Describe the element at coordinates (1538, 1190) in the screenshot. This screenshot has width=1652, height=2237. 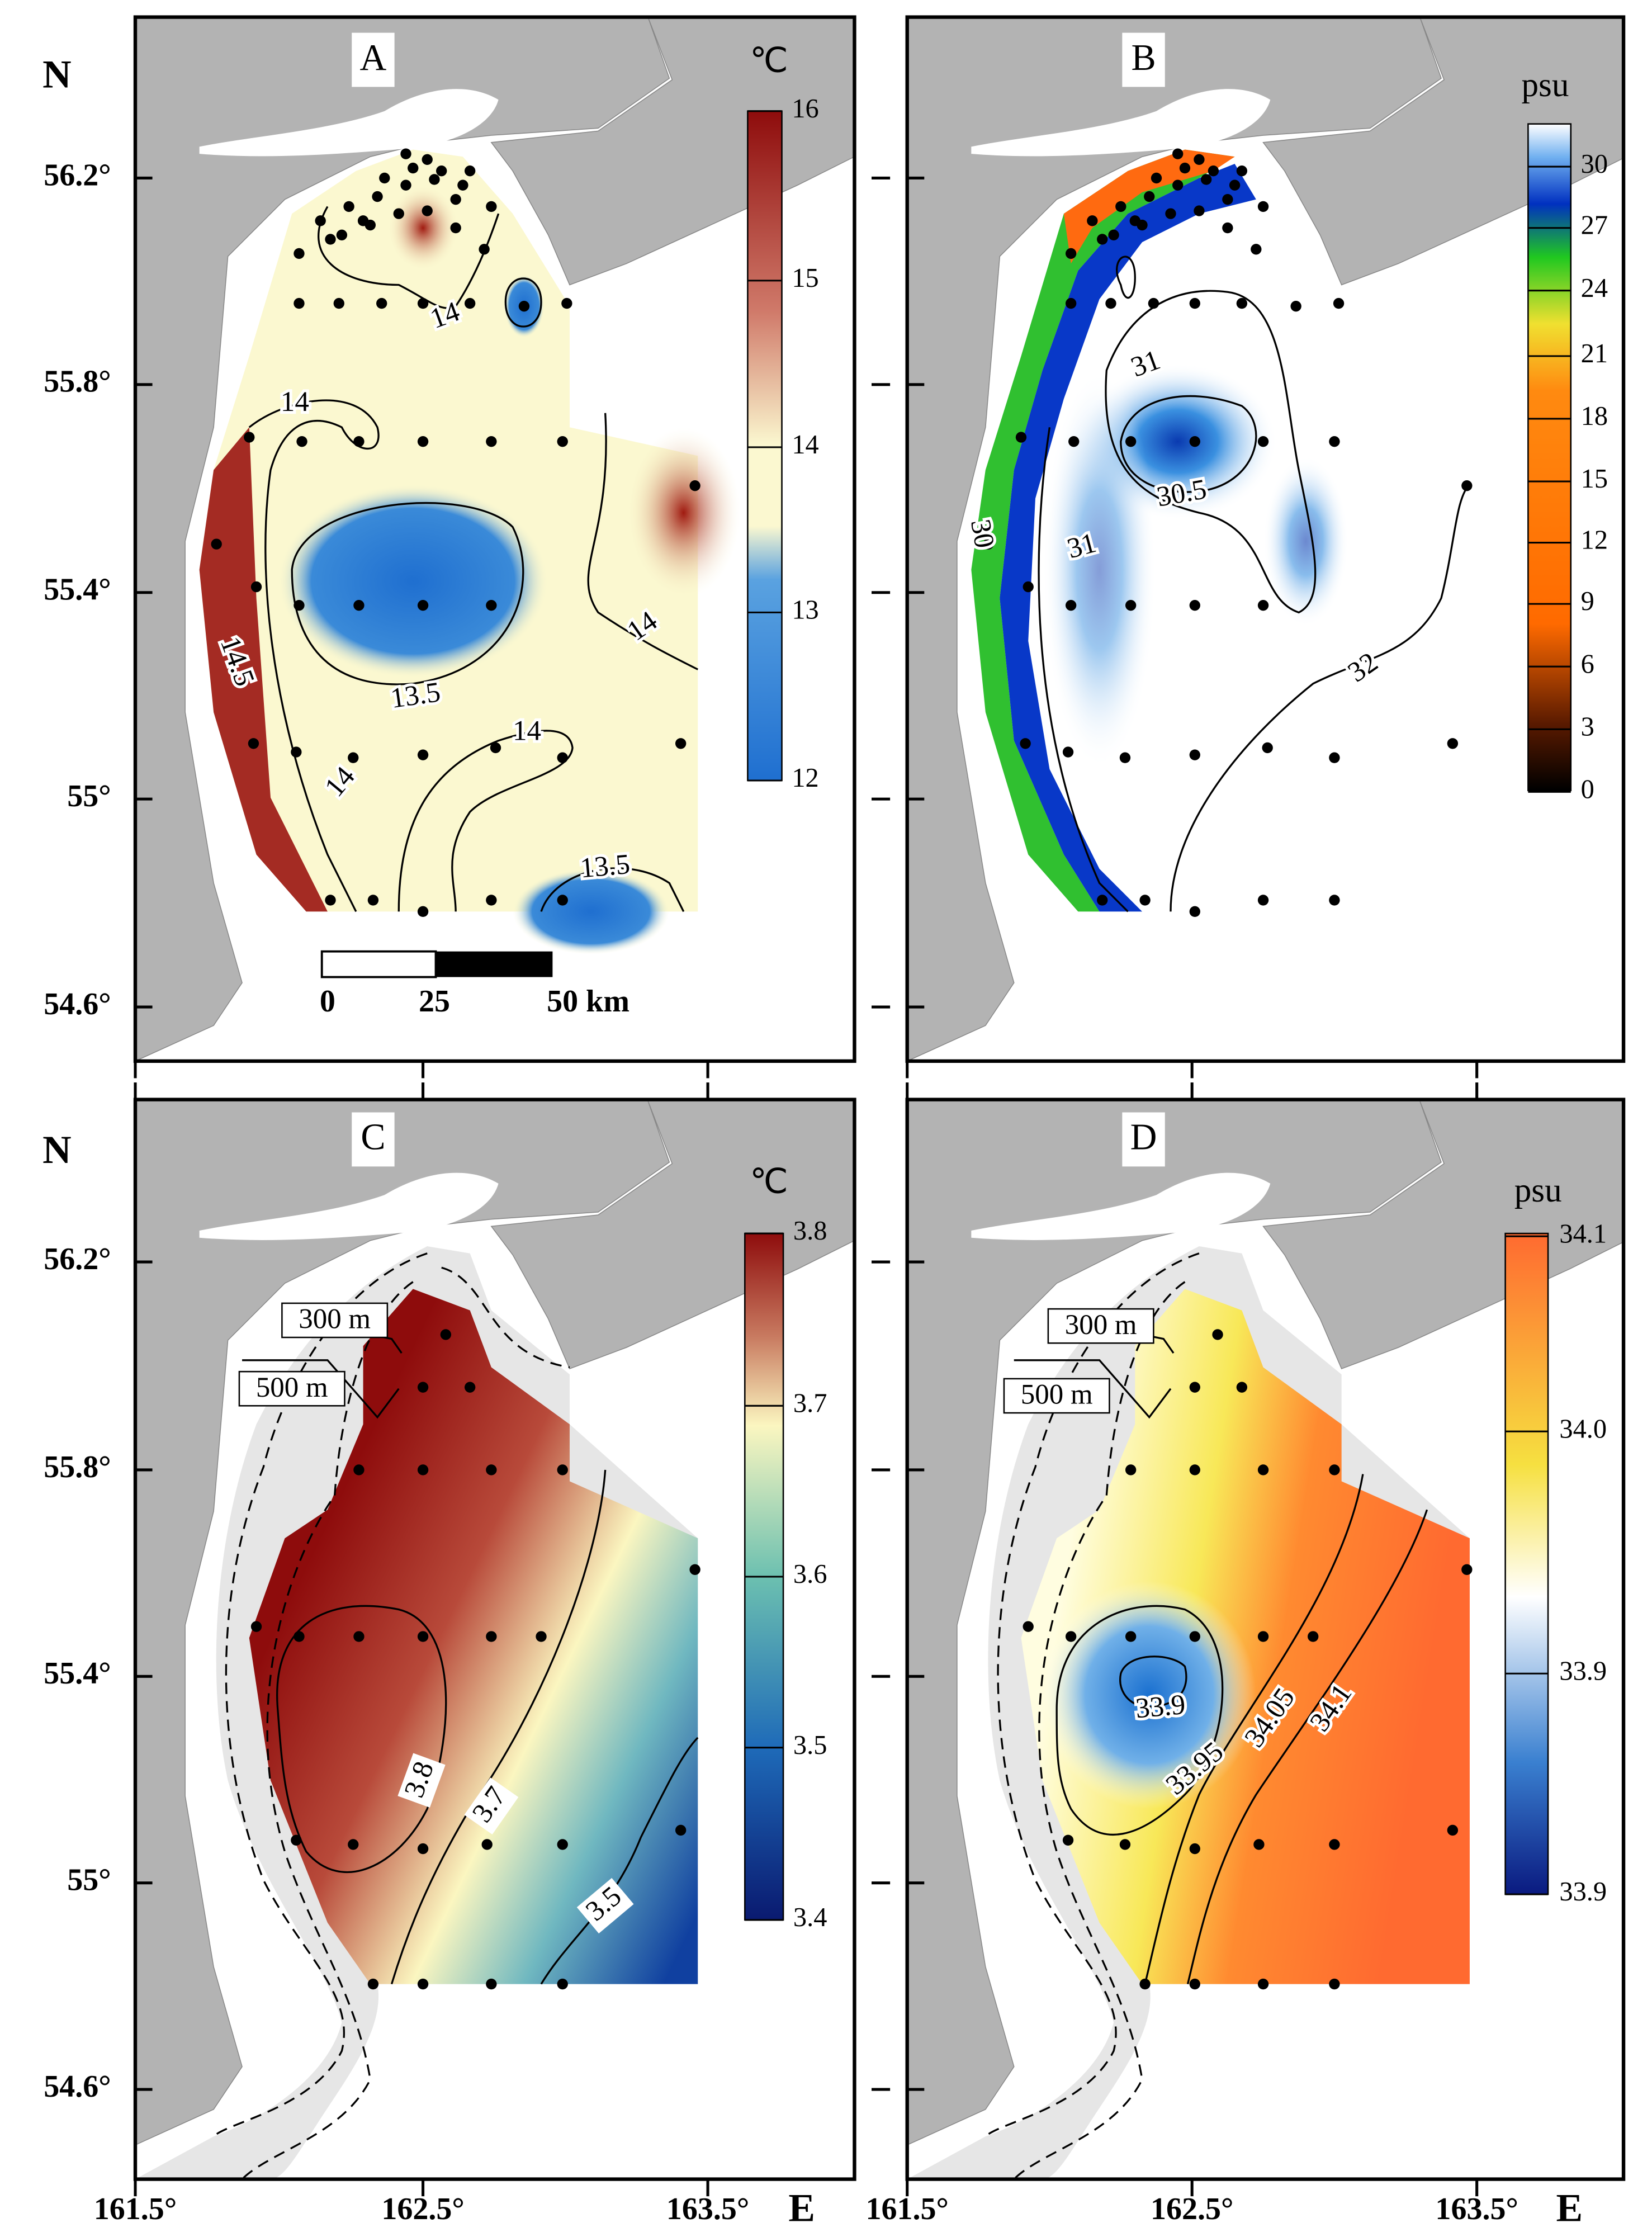
I see `colorbar-unit: psu` at that location.